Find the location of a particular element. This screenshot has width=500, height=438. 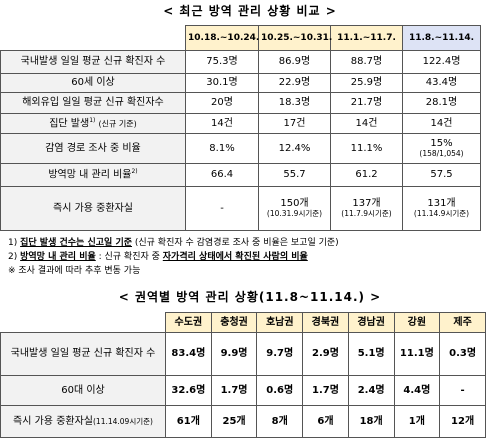

cell-value: 30.1명 is located at coordinates (222, 83).